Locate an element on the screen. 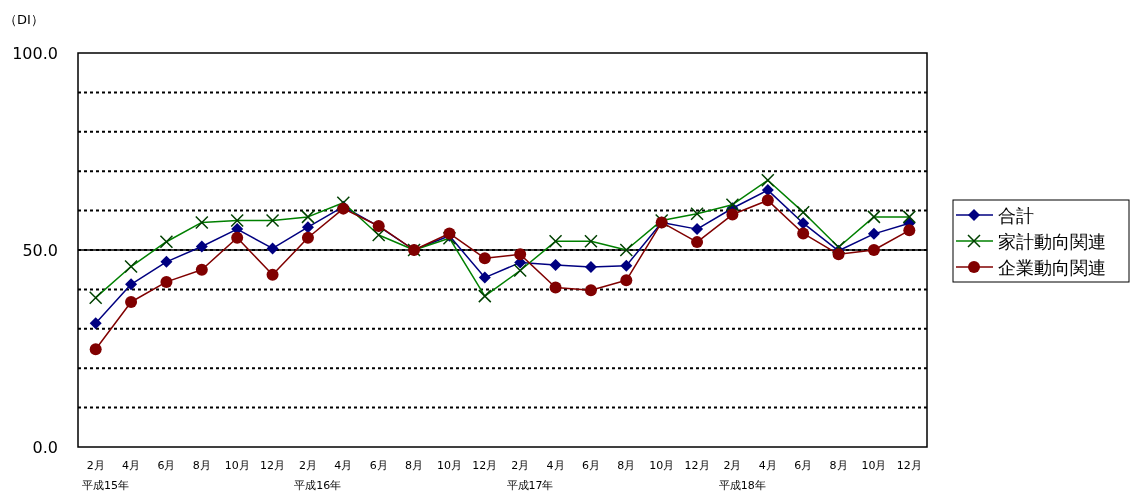 The height and width of the screenshot is (491, 1130). text: 平成18年 is located at coordinates (742, 485).